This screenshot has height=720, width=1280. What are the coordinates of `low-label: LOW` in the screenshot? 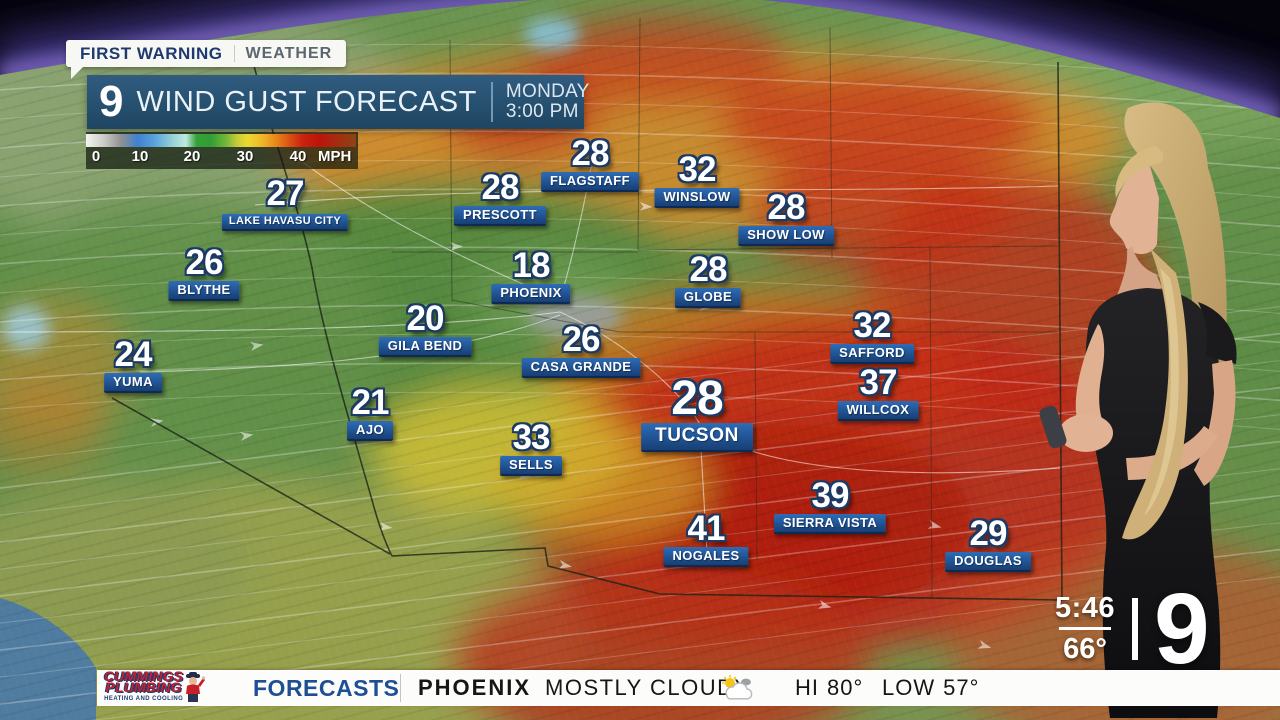 It's located at (909, 687).